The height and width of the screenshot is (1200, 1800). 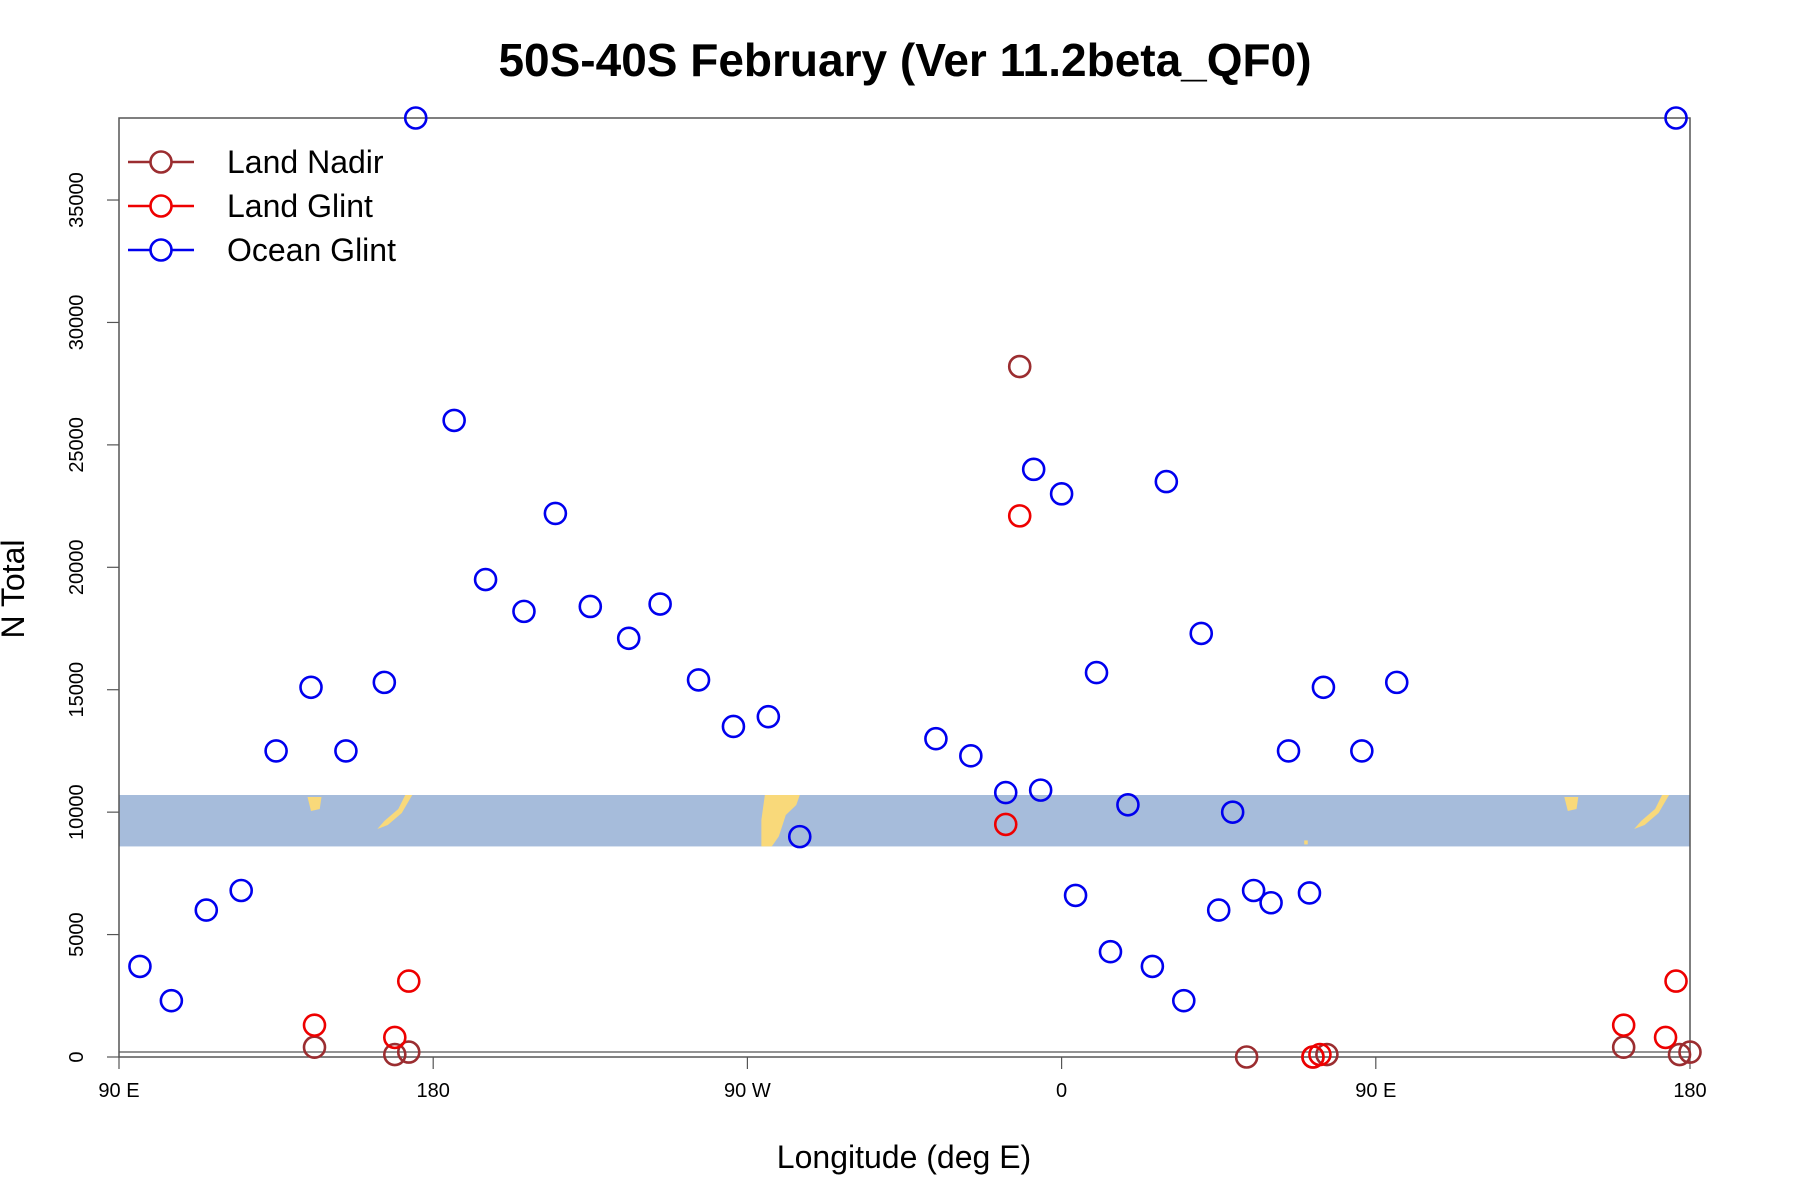 I want to click on y-tick-label: 35000, so click(x=77, y=200).